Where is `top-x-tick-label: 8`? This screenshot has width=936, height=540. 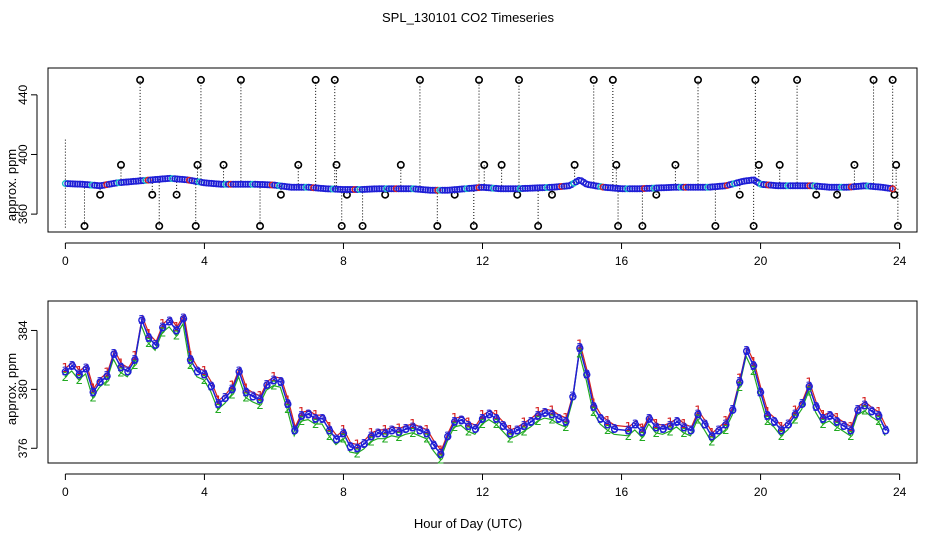
top-x-tick-label: 8 is located at coordinates (343, 261).